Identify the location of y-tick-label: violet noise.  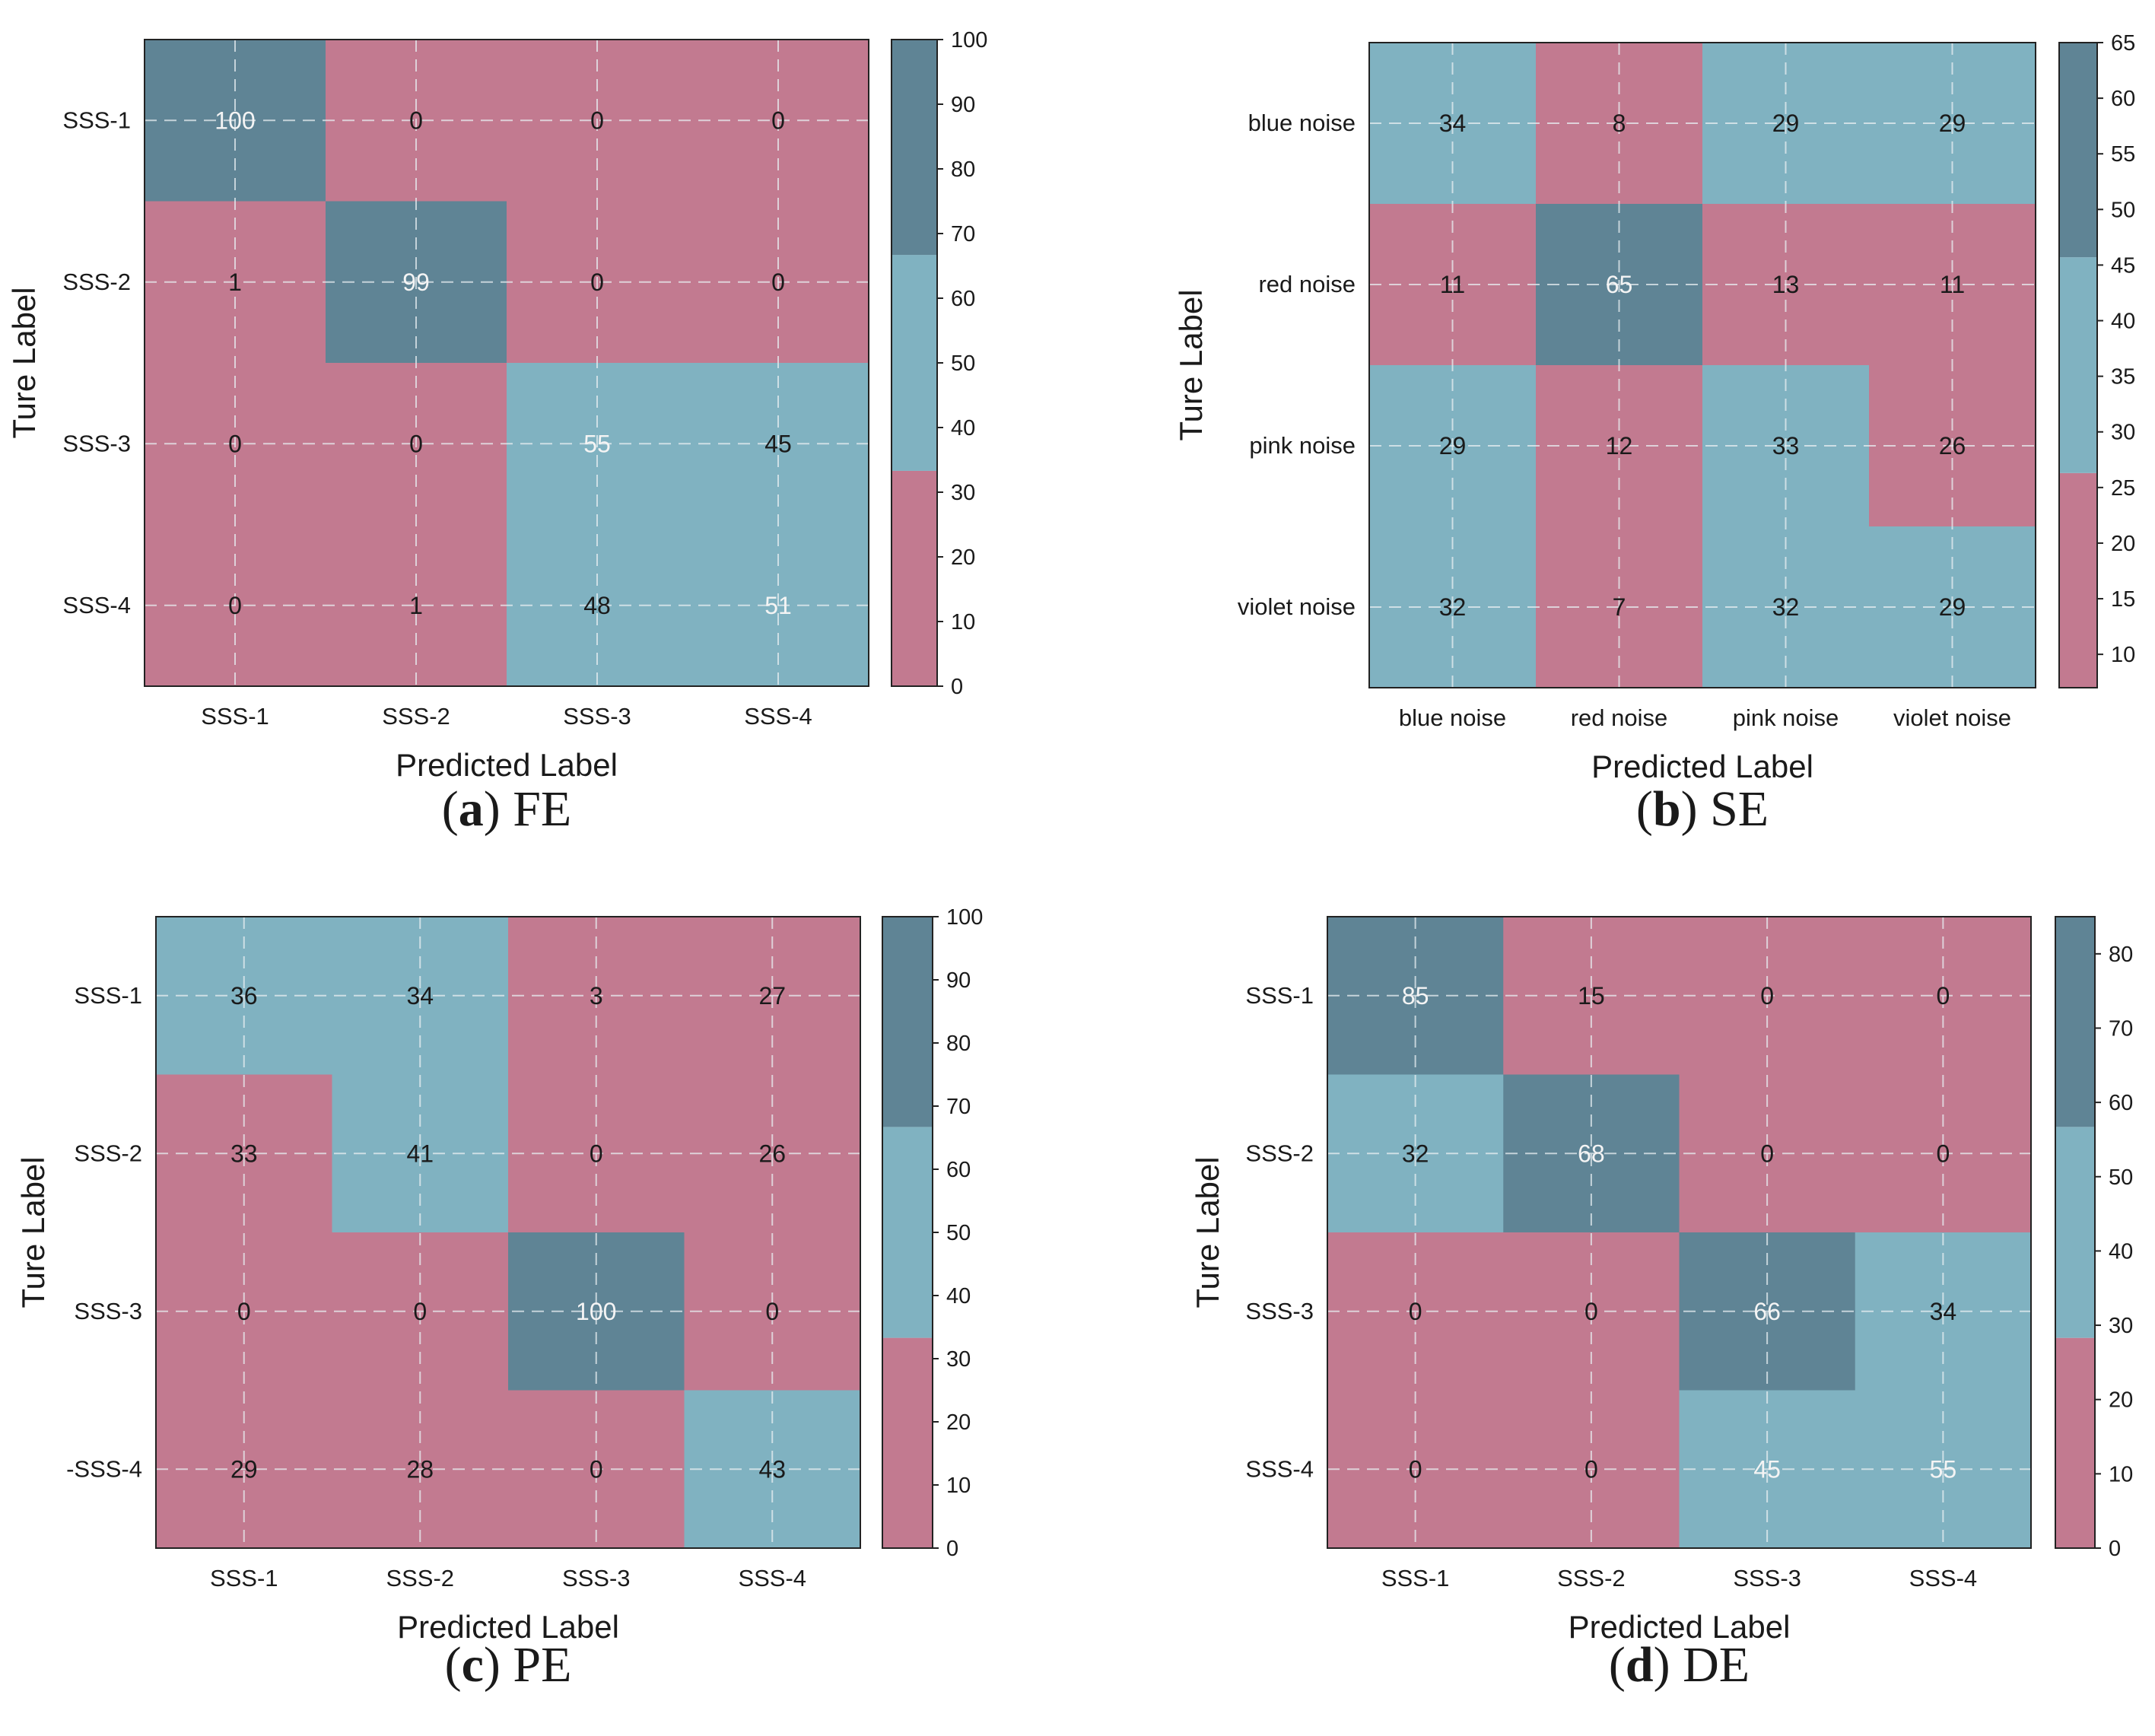
(1297, 606).